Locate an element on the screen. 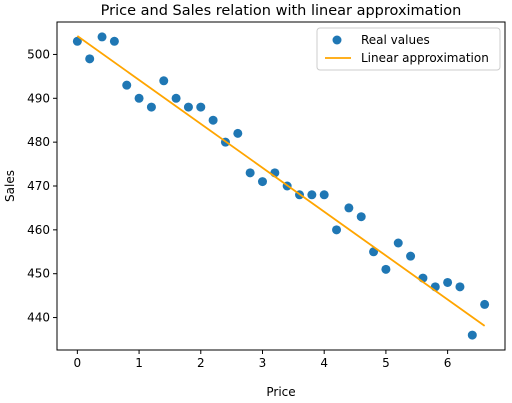  x-tick-label: 6 is located at coordinates (448, 363).